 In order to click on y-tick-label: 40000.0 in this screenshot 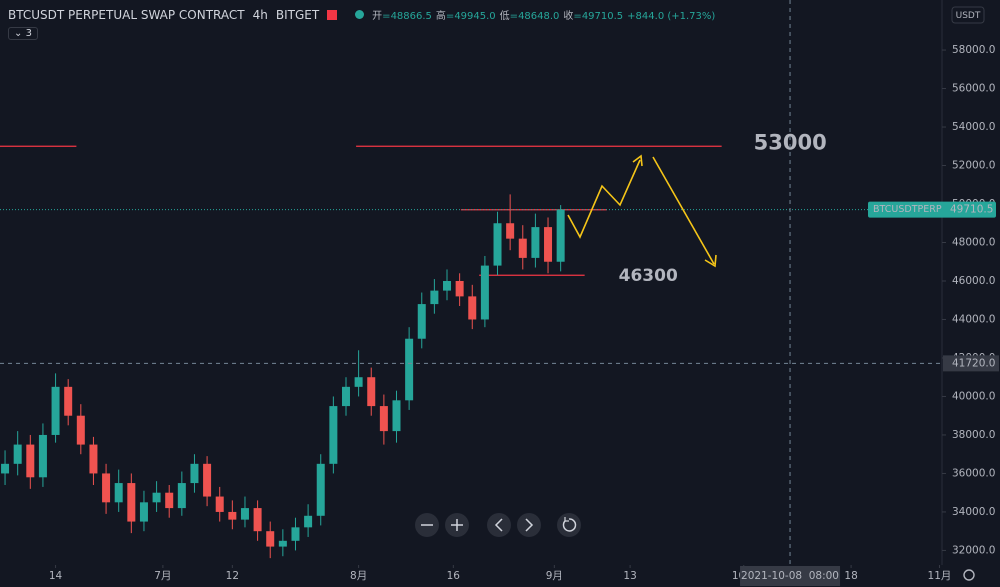, I will do `click(973, 396)`.